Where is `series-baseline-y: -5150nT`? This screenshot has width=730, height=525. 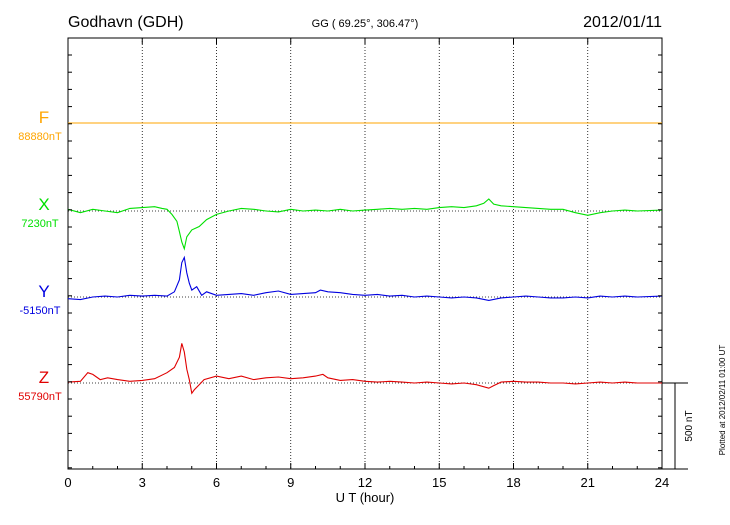
series-baseline-y: -5150nT is located at coordinates (40, 311).